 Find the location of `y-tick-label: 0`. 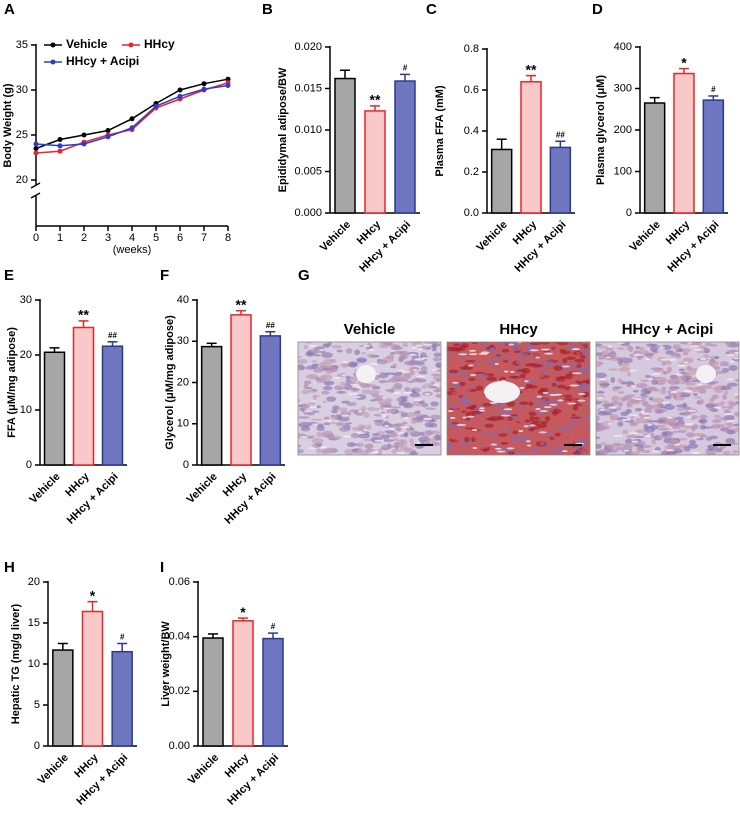

y-tick-label: 0 is located at coordinates (186, 465).